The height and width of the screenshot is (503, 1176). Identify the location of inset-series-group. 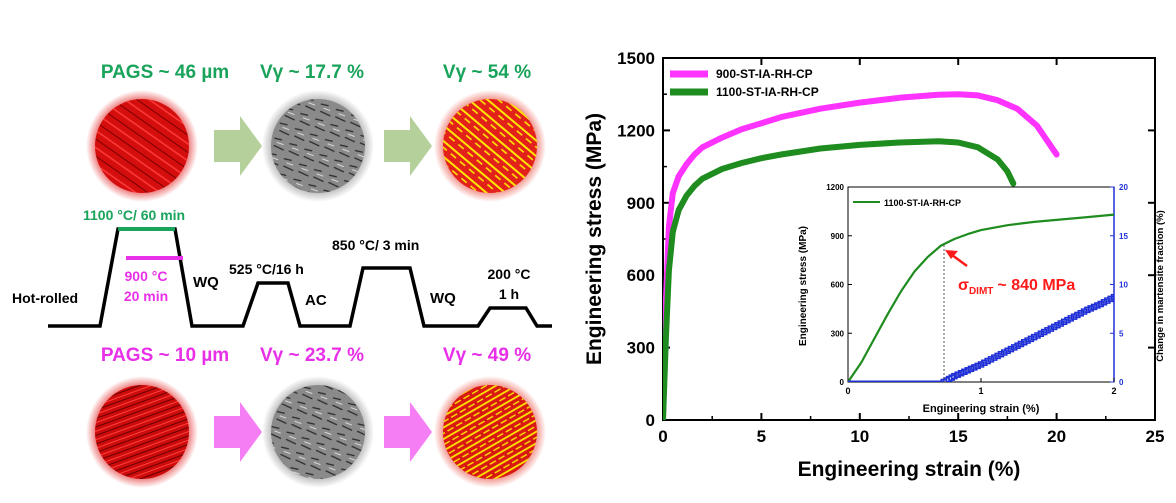
(981, 297).